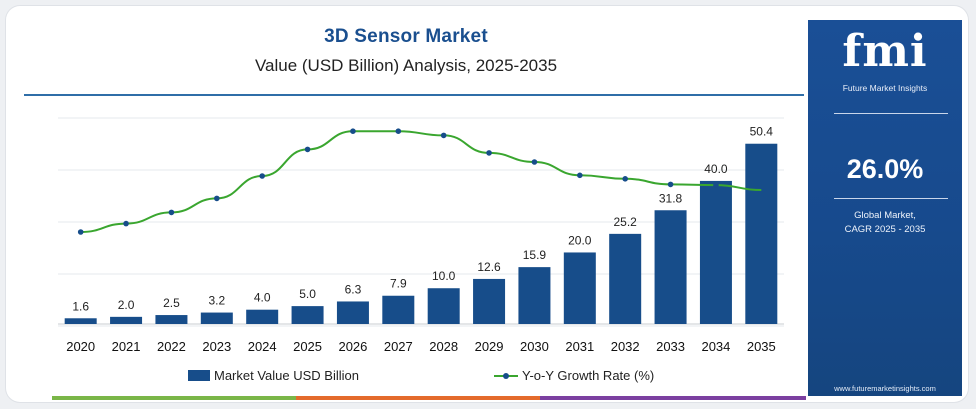 The width and height of the screenshot is (976, 409). I want to click on bar-label-2029: 12.6, so click(489, 267).